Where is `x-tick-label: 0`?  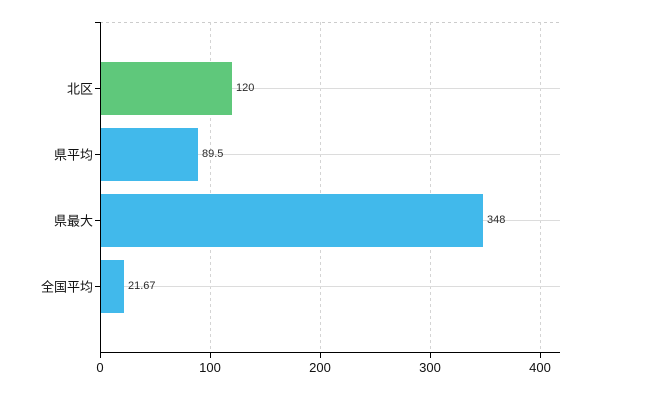 x-tick-label: 0 is located at coordinates (100, 367).